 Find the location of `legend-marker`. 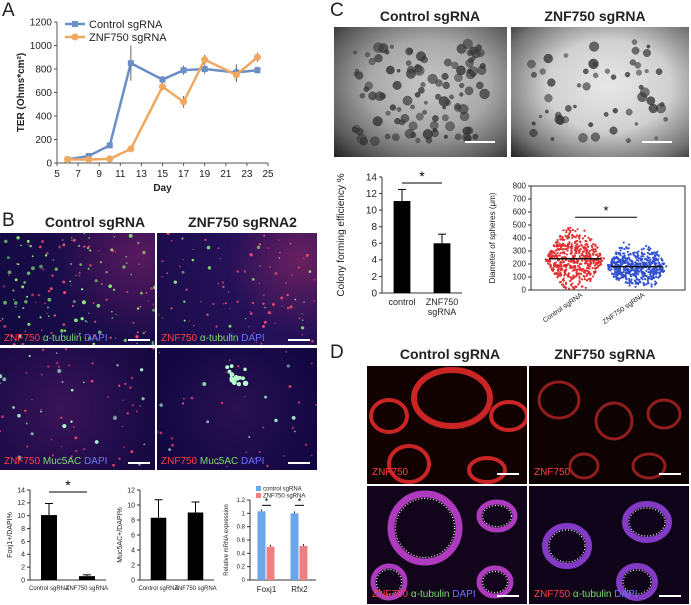

legend-marker is located at coordinates (75, 24).